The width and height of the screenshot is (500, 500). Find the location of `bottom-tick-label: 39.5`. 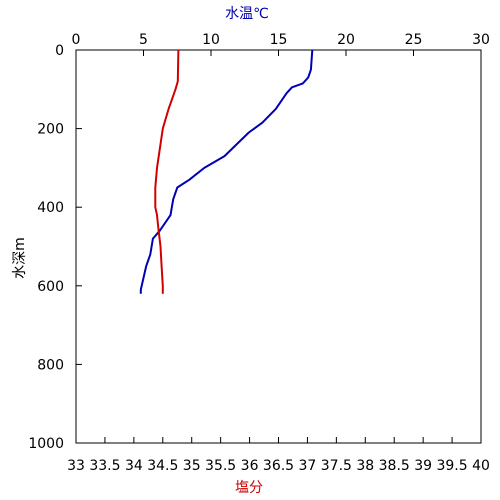

bottom-tick-label: 39.5 is located at coordinates (451, 466).